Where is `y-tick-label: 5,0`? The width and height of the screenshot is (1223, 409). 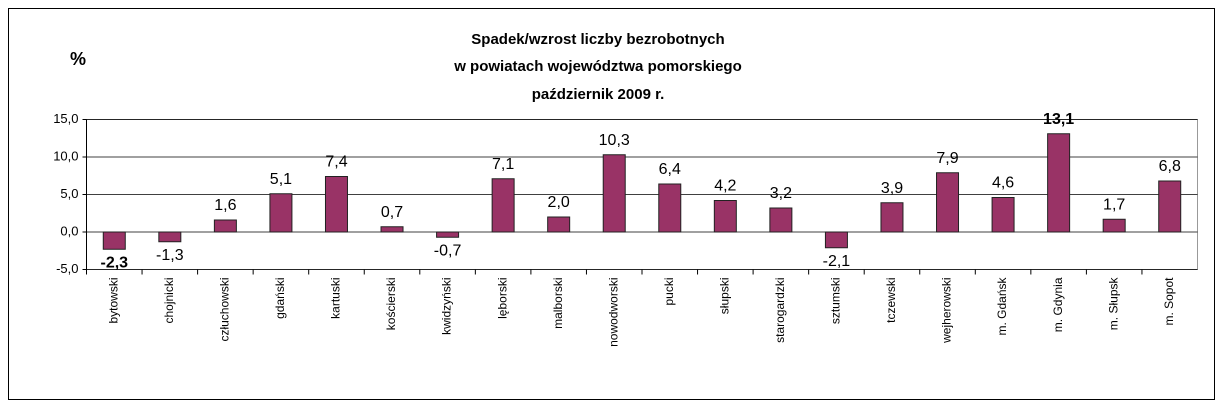
y-tick-label: 5,0 is located at coordinates (69, 193).